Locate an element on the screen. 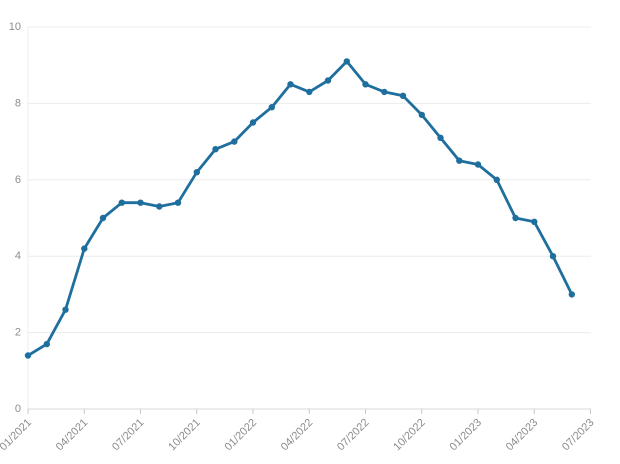  x-axis-label: 04/2023 is located at coordinates (522, 435).